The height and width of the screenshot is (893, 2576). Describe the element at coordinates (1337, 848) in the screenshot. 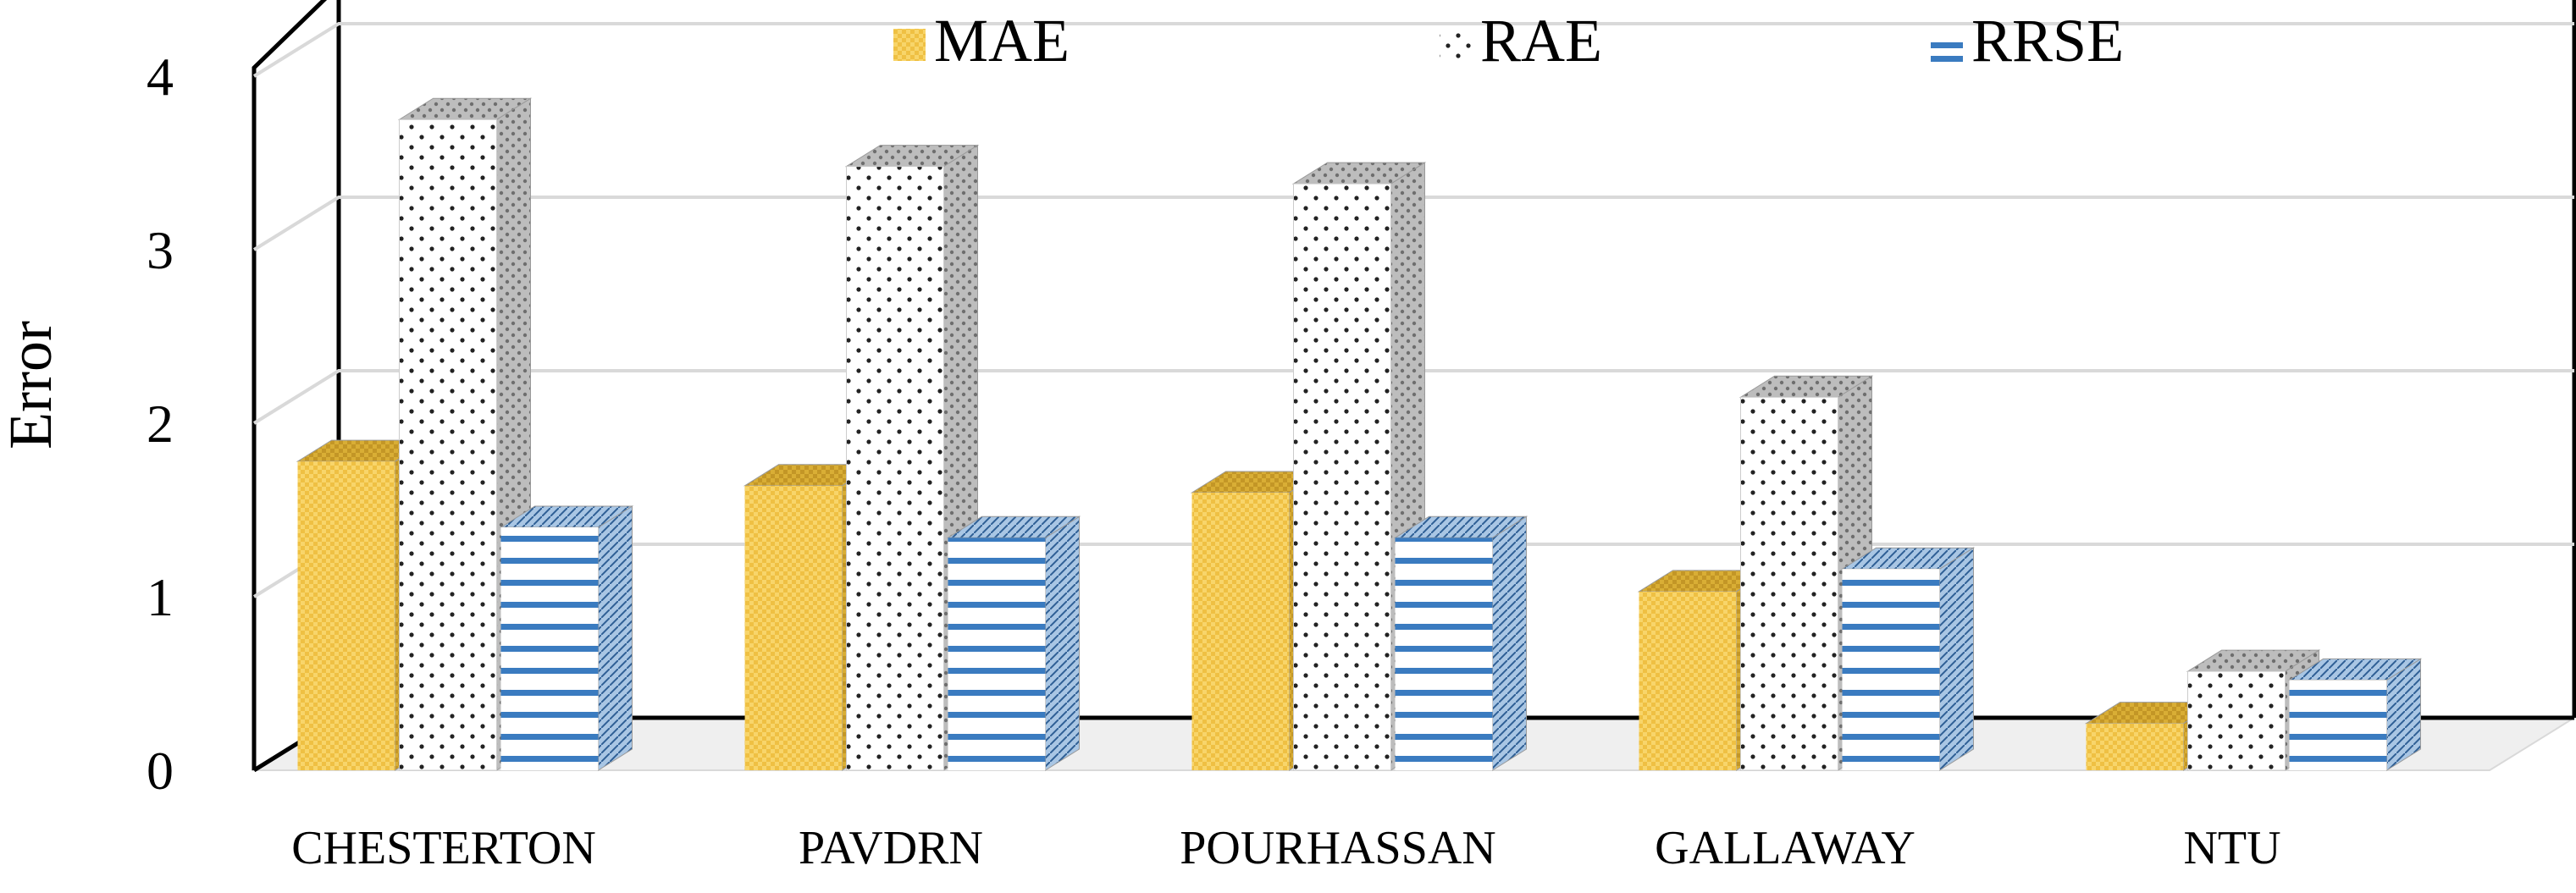

I see `x-category-label: POURHASSAN` at that location.